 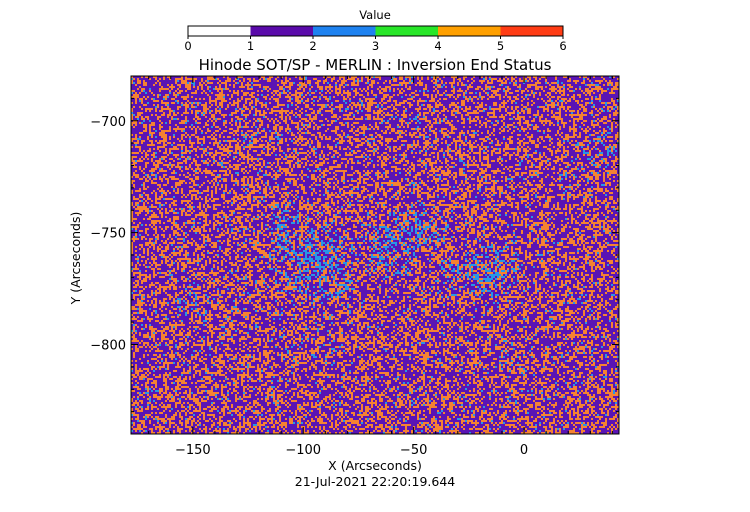 What do you see at coordinates (524, 450) in the screenshot?
I see `x-tick-label: 0` at bounding box center [524, 450].